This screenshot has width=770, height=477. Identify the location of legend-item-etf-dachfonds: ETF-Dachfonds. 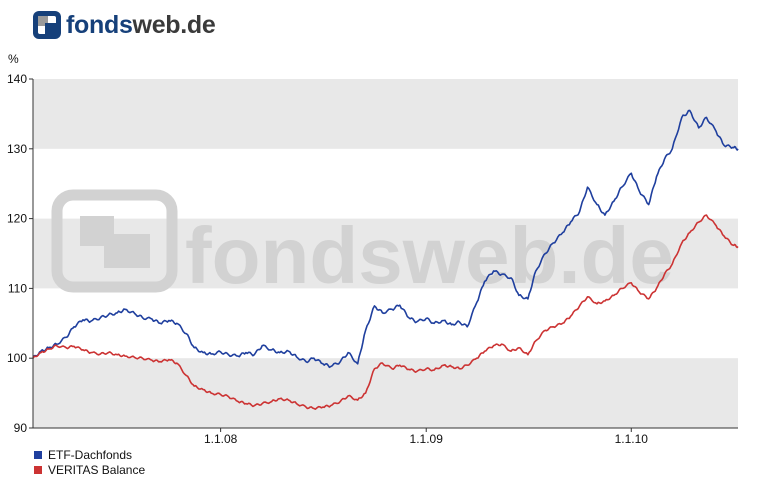
(83, 455).